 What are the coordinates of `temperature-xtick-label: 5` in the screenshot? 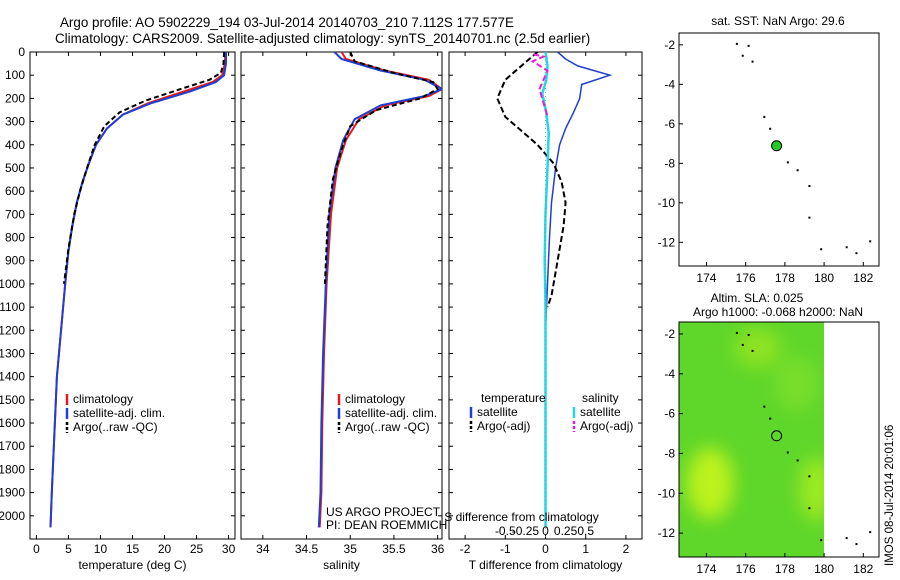 It's located at (68, 549).